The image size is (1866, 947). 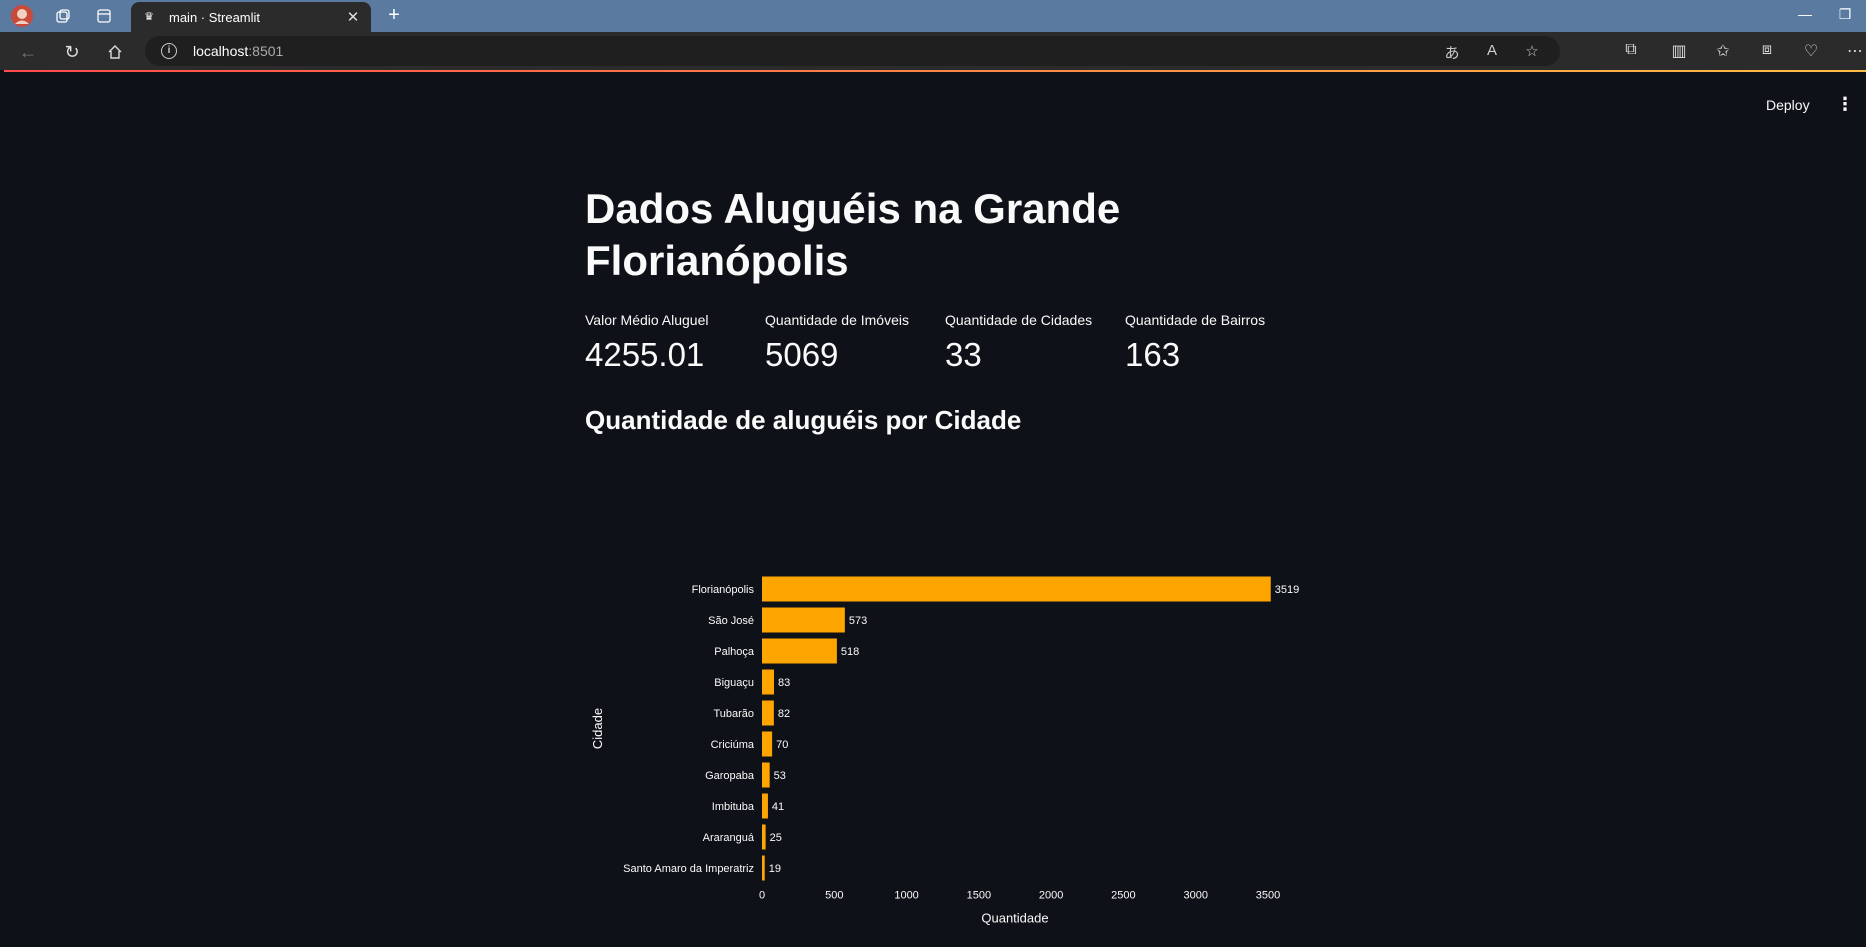 What do you see at coordinates (1268, 896) in the screenshot?
I see `x-tick-label: 3500` at bounding box center [1268, 896].